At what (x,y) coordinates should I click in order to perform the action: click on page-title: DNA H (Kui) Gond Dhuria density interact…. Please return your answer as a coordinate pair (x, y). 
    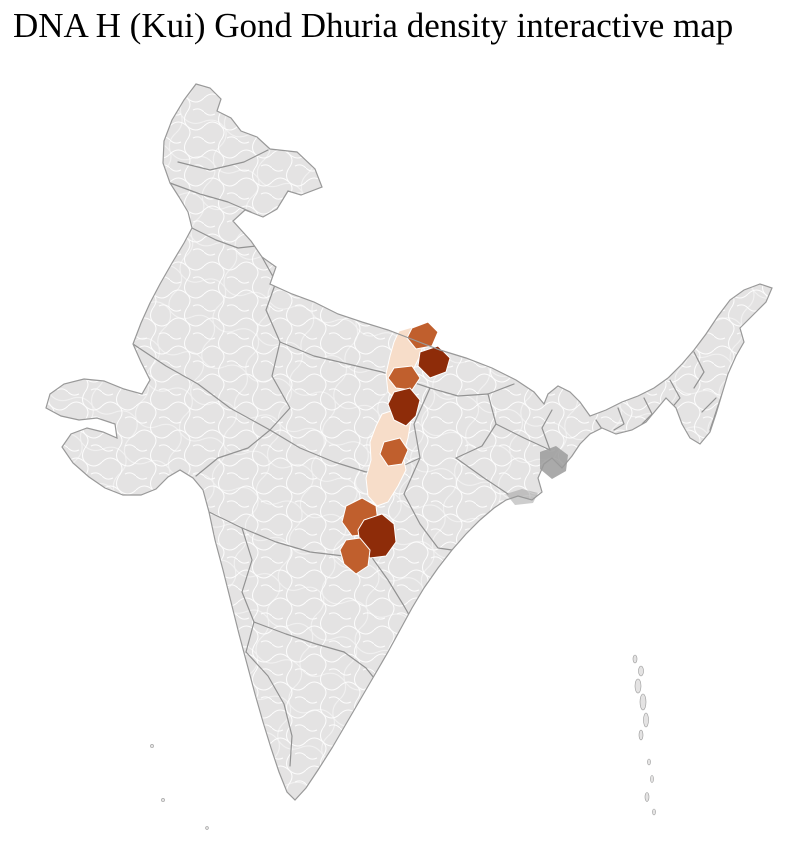
    Looking at the image, I should click on (373, 25).